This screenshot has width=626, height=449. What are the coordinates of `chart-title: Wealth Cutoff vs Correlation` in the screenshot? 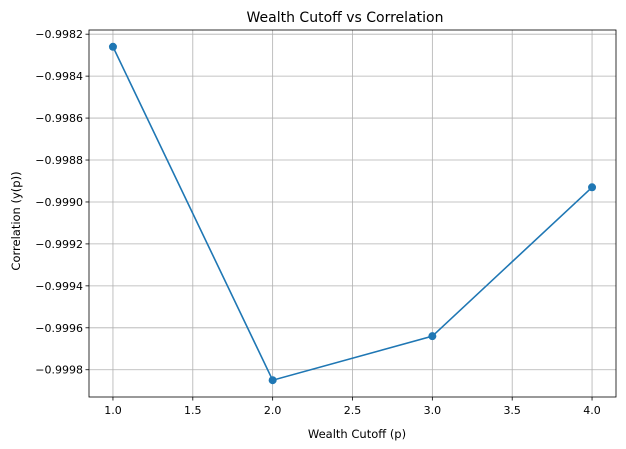 It's located at (345, 18).